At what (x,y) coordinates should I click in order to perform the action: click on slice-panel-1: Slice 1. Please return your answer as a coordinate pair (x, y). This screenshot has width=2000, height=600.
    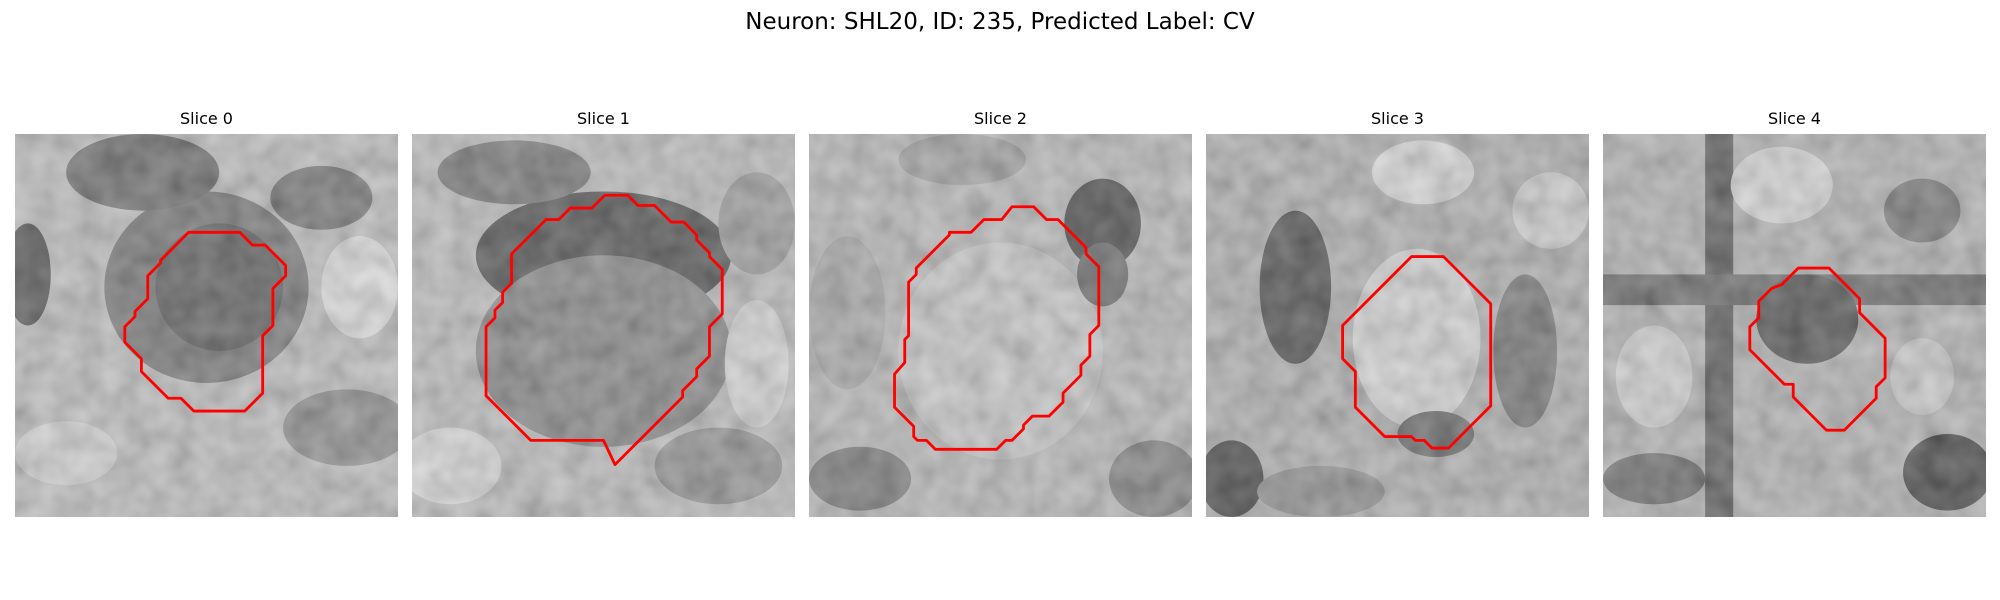
    Looking at the image, I should click on (603, 323).